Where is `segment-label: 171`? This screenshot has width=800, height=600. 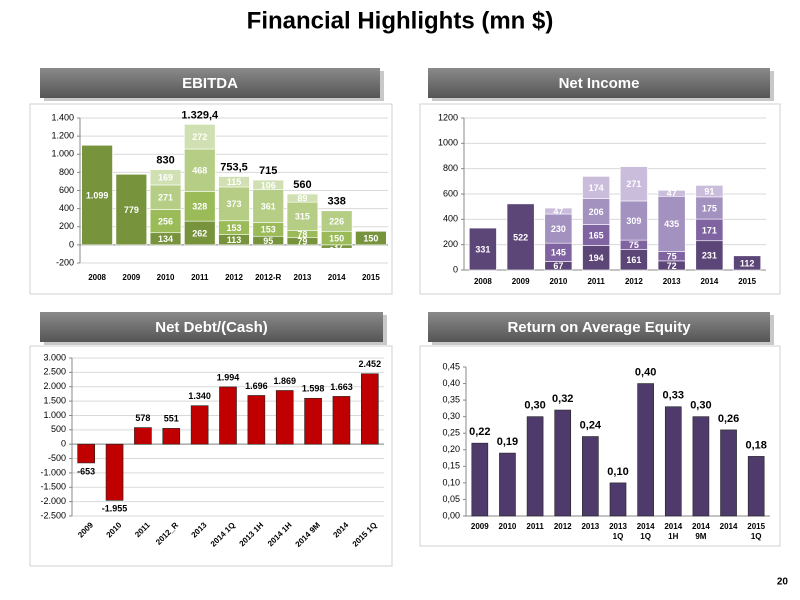
segment-label: 171 is located at coordinates (709, 230).